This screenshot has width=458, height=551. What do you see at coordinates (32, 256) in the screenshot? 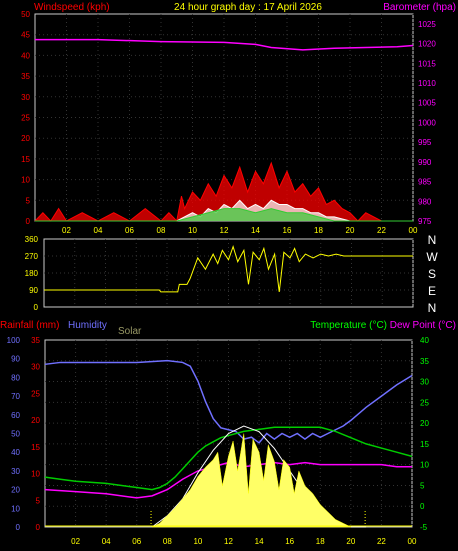
I see `direction-tick-label: 270` at bounding box center [32, 256].